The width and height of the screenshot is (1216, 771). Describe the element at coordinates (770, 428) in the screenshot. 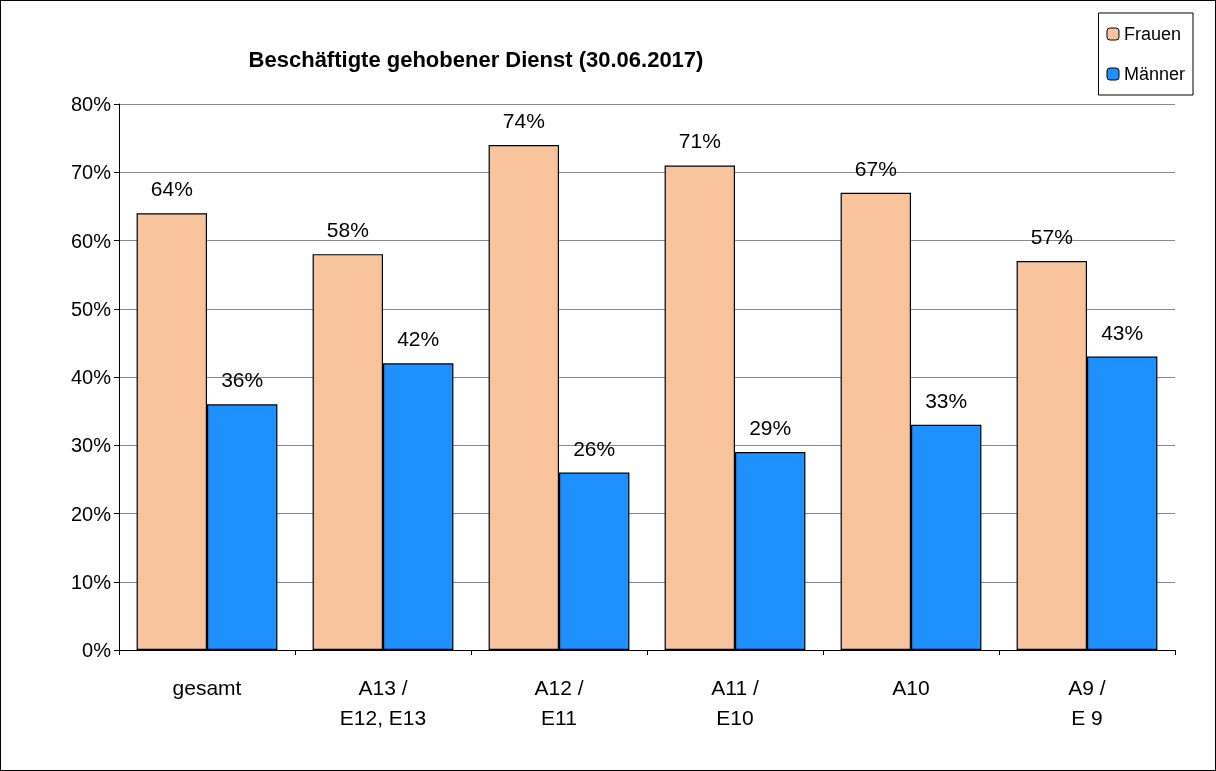

I see `data-label: 29%` at that location.